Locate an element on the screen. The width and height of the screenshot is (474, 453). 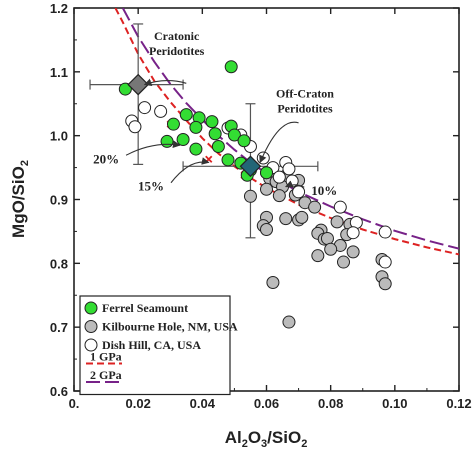
melt-percent-label: 10% is located at coordinates (324, 190).